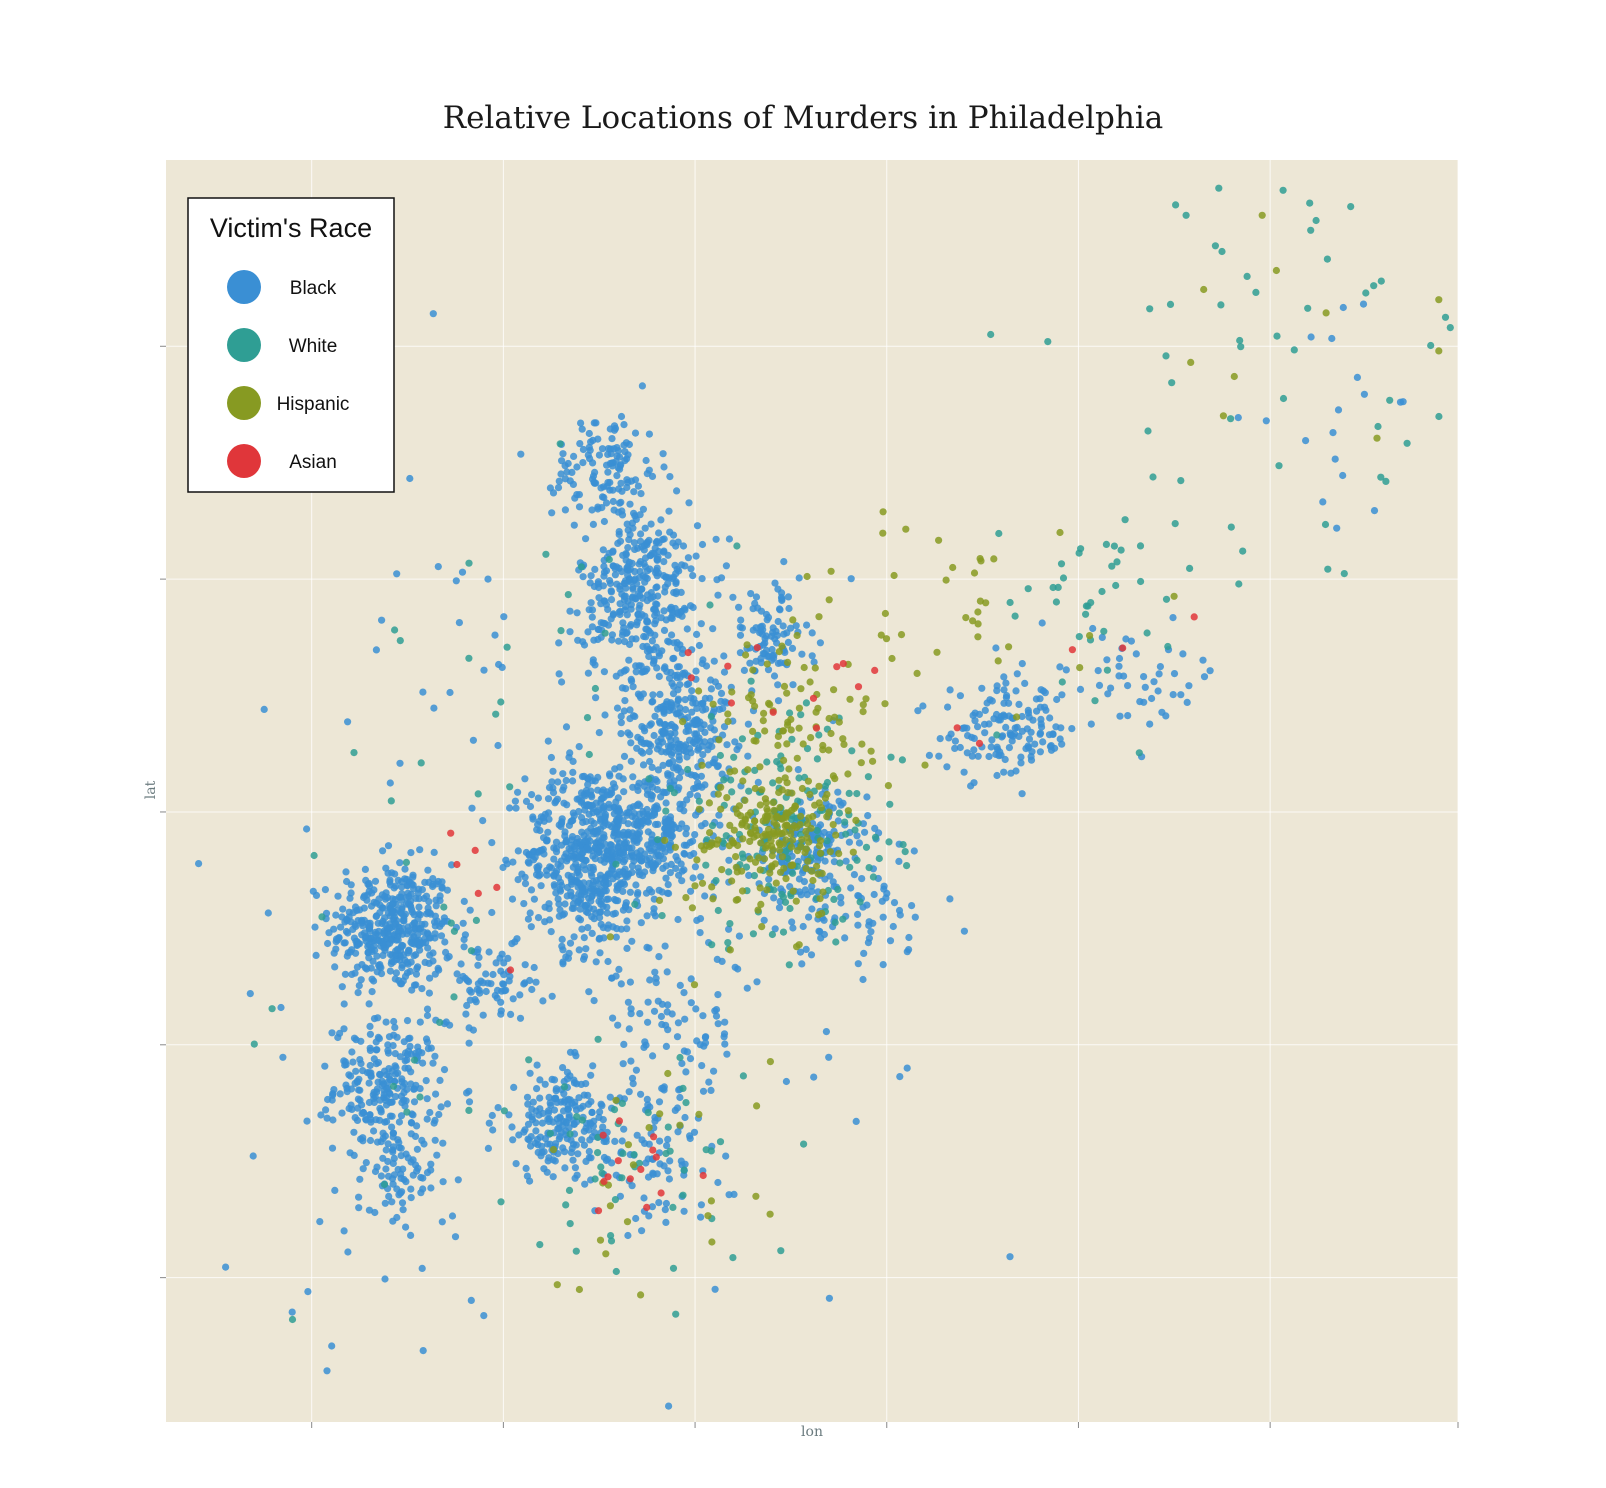 The height and width of the screenshot is (1488, 1606). What do you see at coordinates (633, 589) in the screenshot?
I see `point-black-1967` at bounding box center [633, 589].